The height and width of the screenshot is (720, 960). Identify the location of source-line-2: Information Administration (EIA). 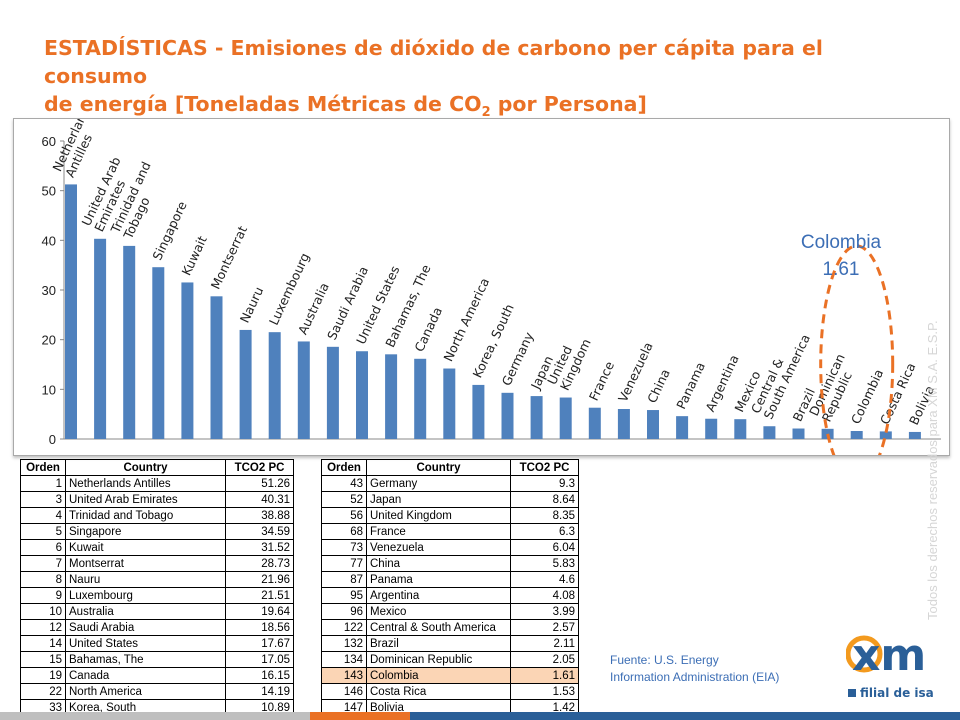
(695, 677).